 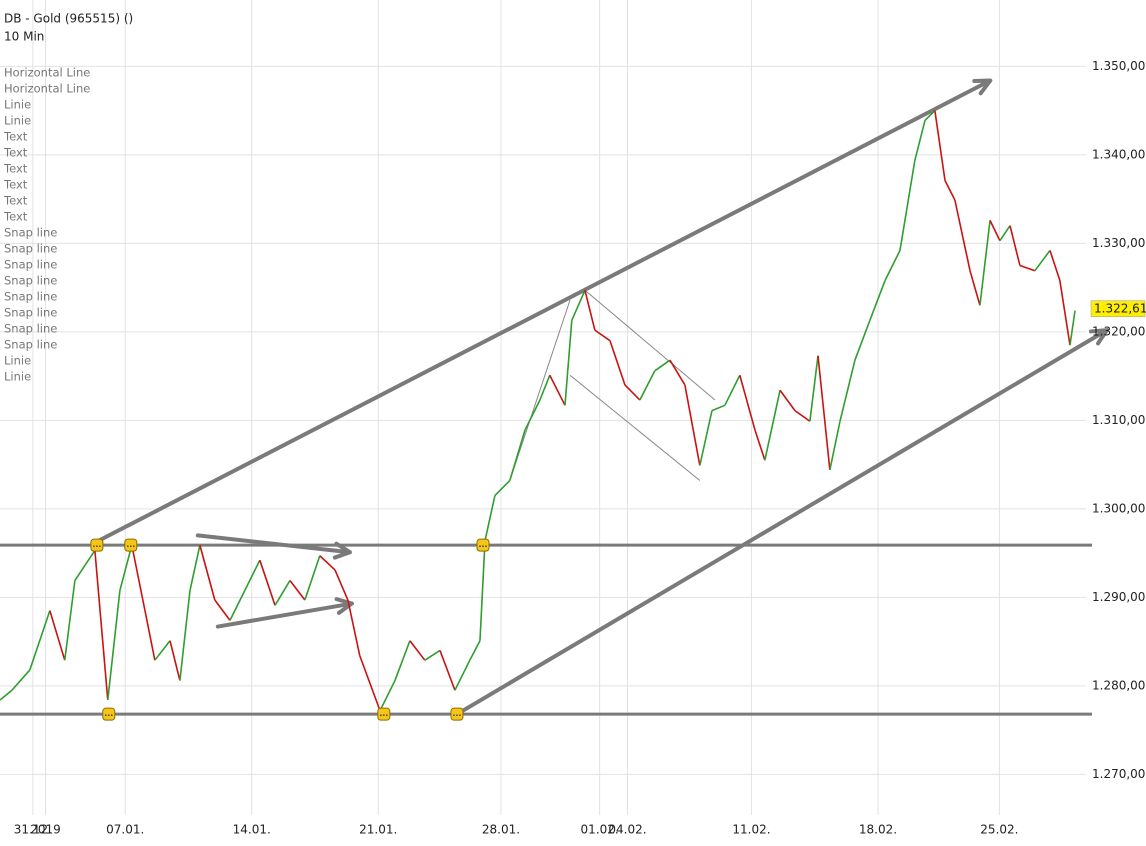 I want to click on y-tick-label: 1.300,00, so click(x=1118, y=508).